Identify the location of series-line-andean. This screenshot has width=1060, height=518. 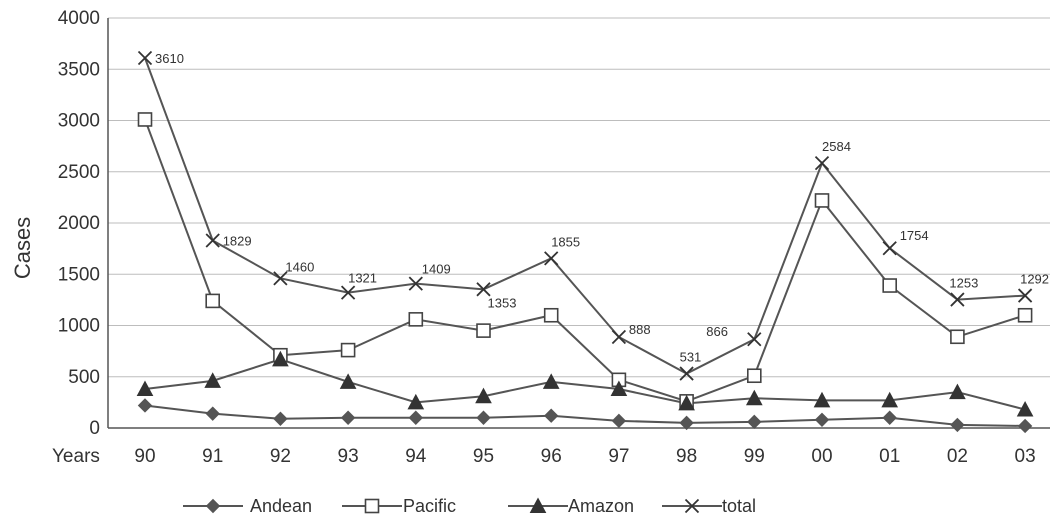
(585, 415).